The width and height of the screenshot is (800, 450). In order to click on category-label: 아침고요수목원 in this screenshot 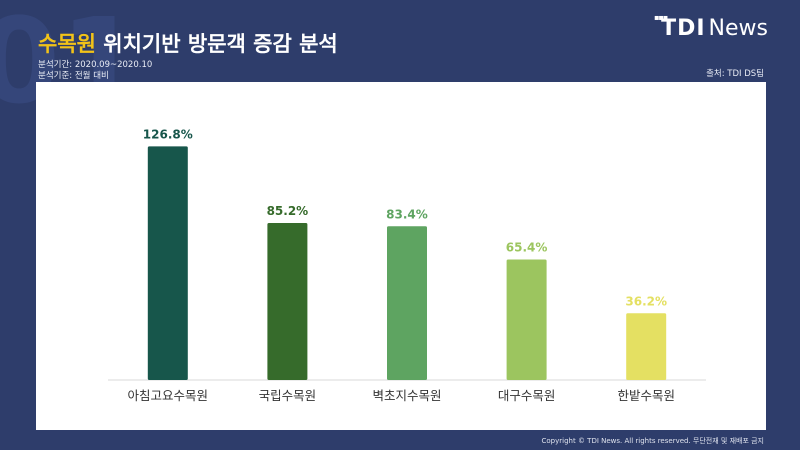, I will do `click(168, 395)`.